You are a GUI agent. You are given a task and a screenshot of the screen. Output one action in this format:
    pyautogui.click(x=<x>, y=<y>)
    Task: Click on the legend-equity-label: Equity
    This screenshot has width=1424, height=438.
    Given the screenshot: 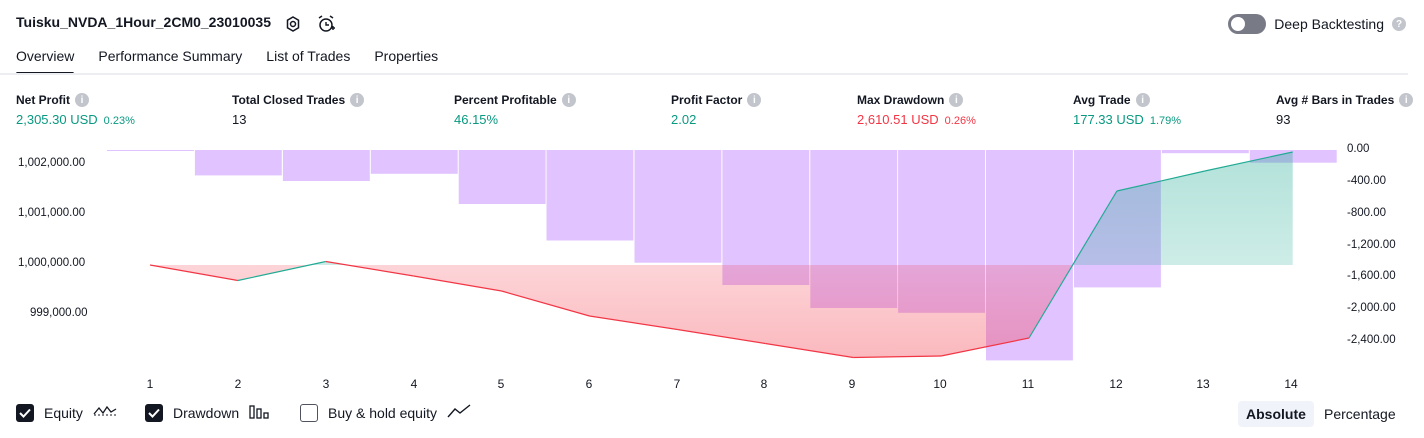 What is the action you would take?
    pyautogui.click(x=63, y=412)
    